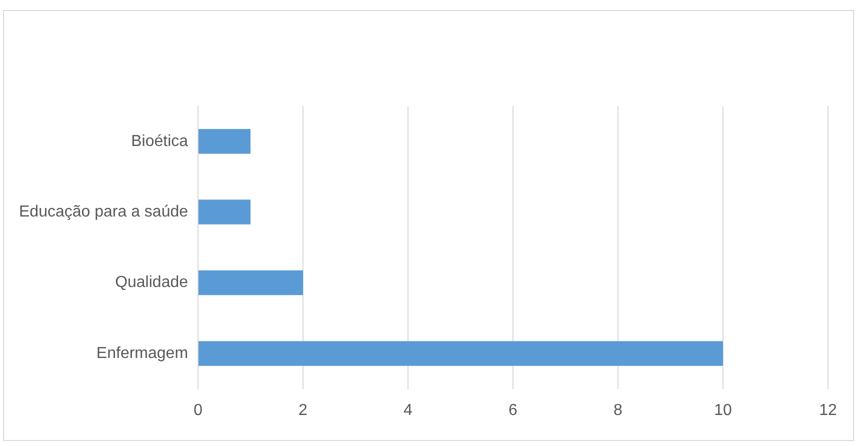 Image resolution: width=856 pixels, height=446 pixels. I want to click on y-tick-label: Bioética, so click(159, 141).